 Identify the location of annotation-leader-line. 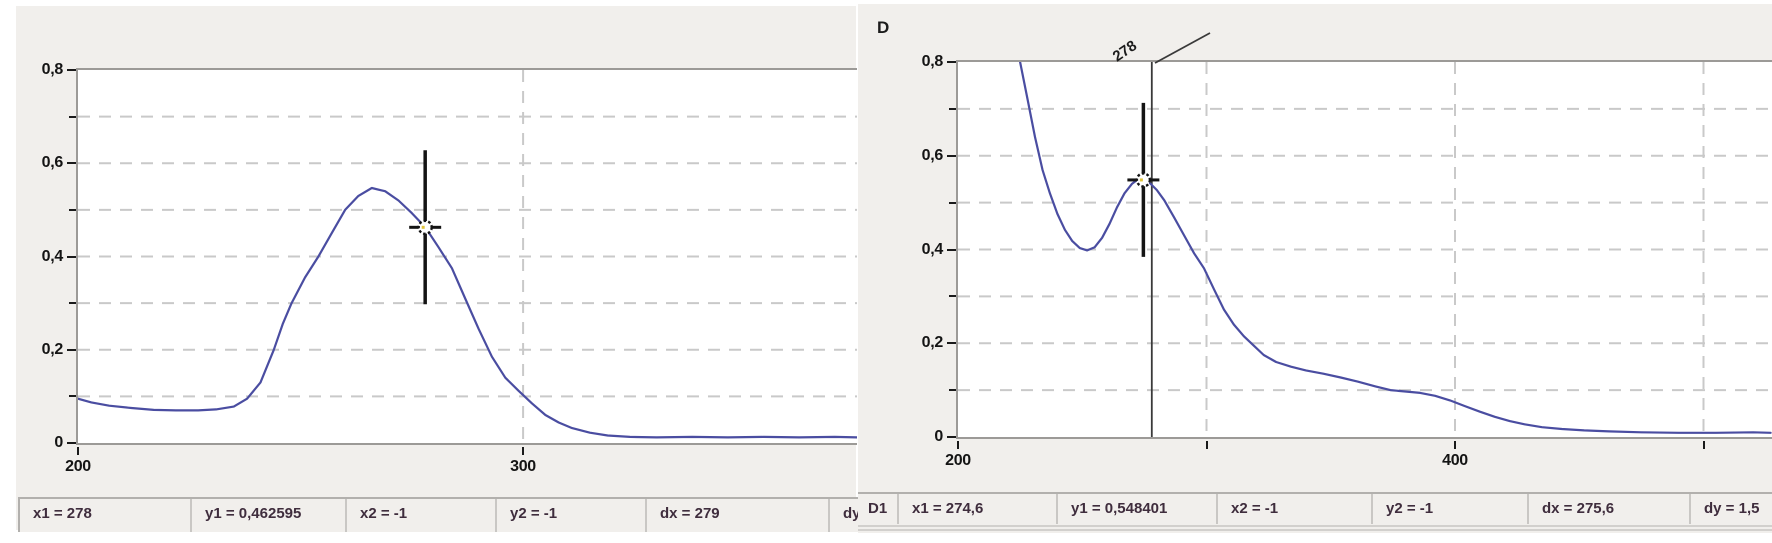
(1182, 48).